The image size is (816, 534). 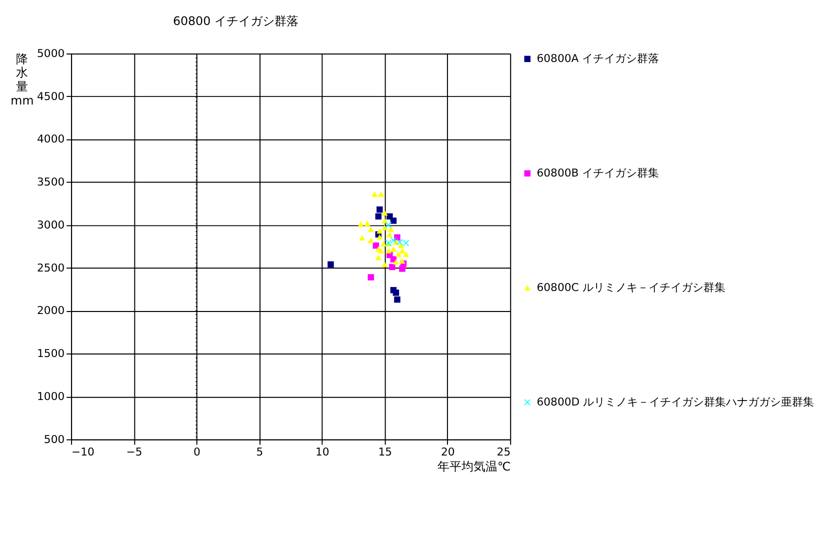 What do you see at coordinates (598, 173) in the screenshot?
I see `legend-label: 60800B イチイガシ群集` at bounding box center [598, 173].